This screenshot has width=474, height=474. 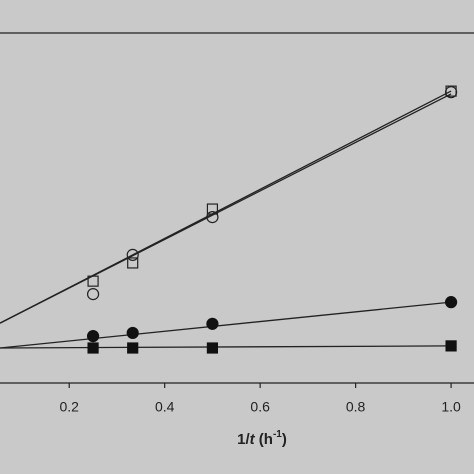 What do you see at coordinates (451, 407) in the screenshot?
I see `x-tick-label: 1.0` at bounding box center [451, 407].